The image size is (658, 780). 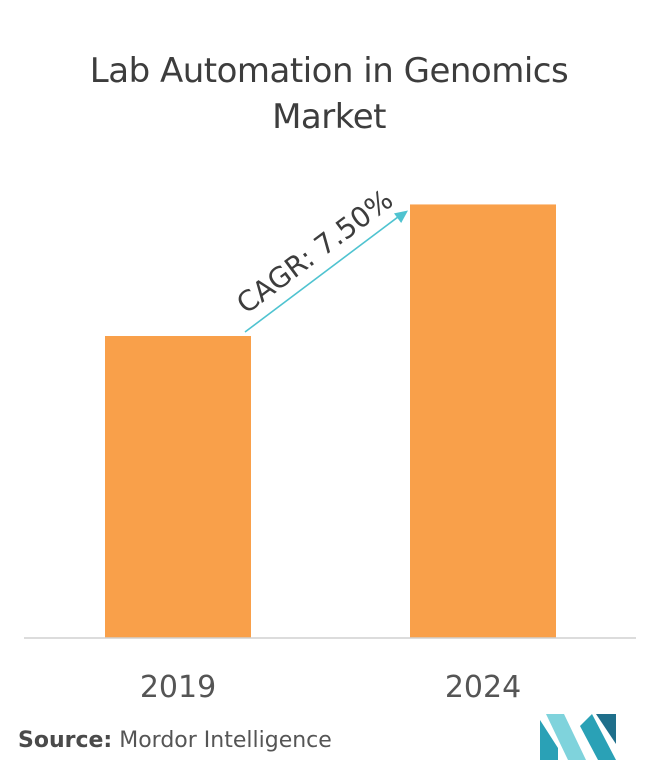 I want to click on x-tick-label-2019: 2019, so click(x=178, y=687).